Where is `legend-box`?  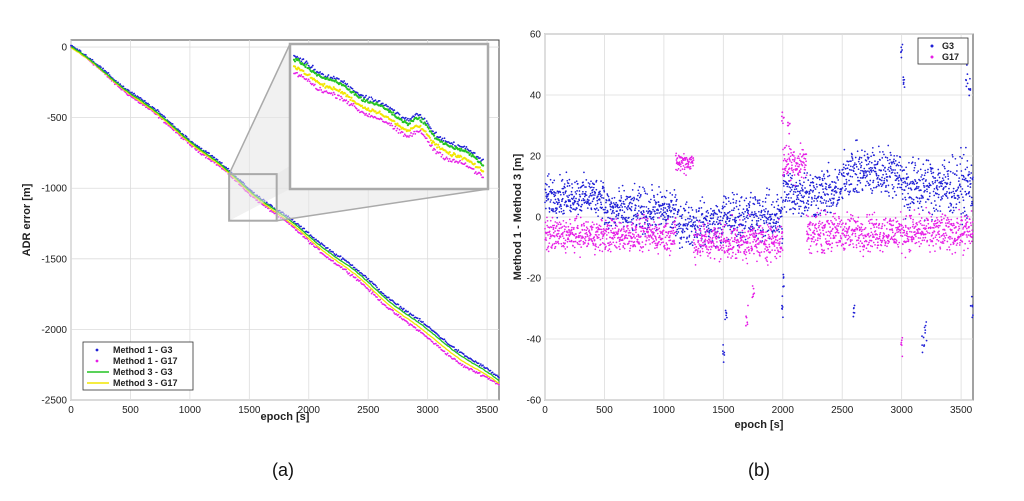 legend-box is located at coordinates (138, 366).